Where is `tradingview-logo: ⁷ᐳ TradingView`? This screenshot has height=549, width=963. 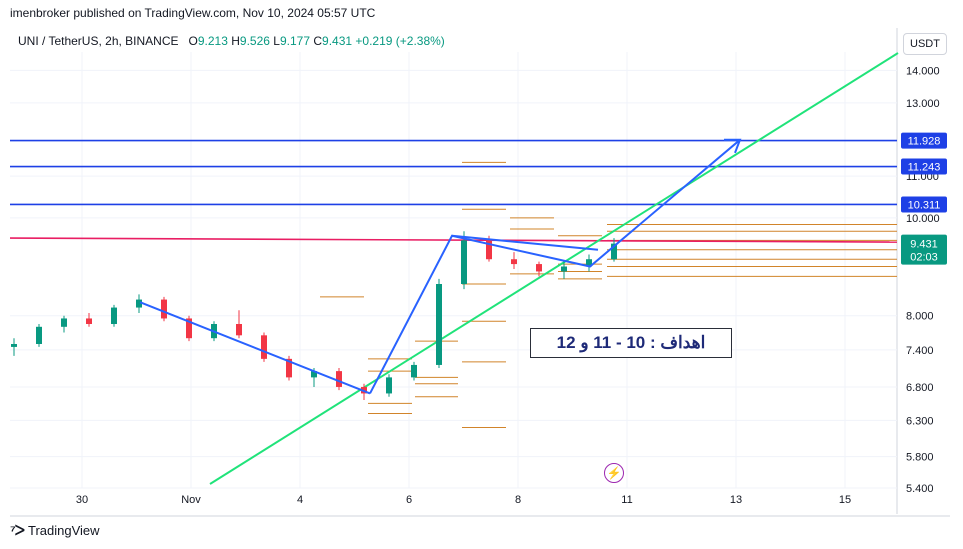
tradingview-logo: ⁷ᐳ TradingView is located at coordinates (55, 530).